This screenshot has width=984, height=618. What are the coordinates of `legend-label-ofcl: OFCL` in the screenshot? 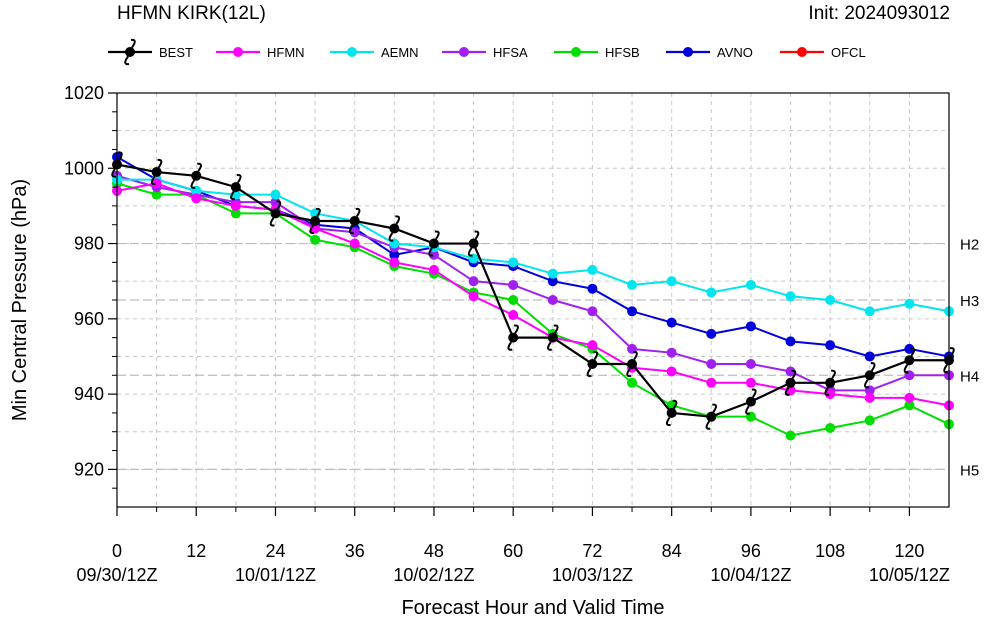 It's located at (848, 52).